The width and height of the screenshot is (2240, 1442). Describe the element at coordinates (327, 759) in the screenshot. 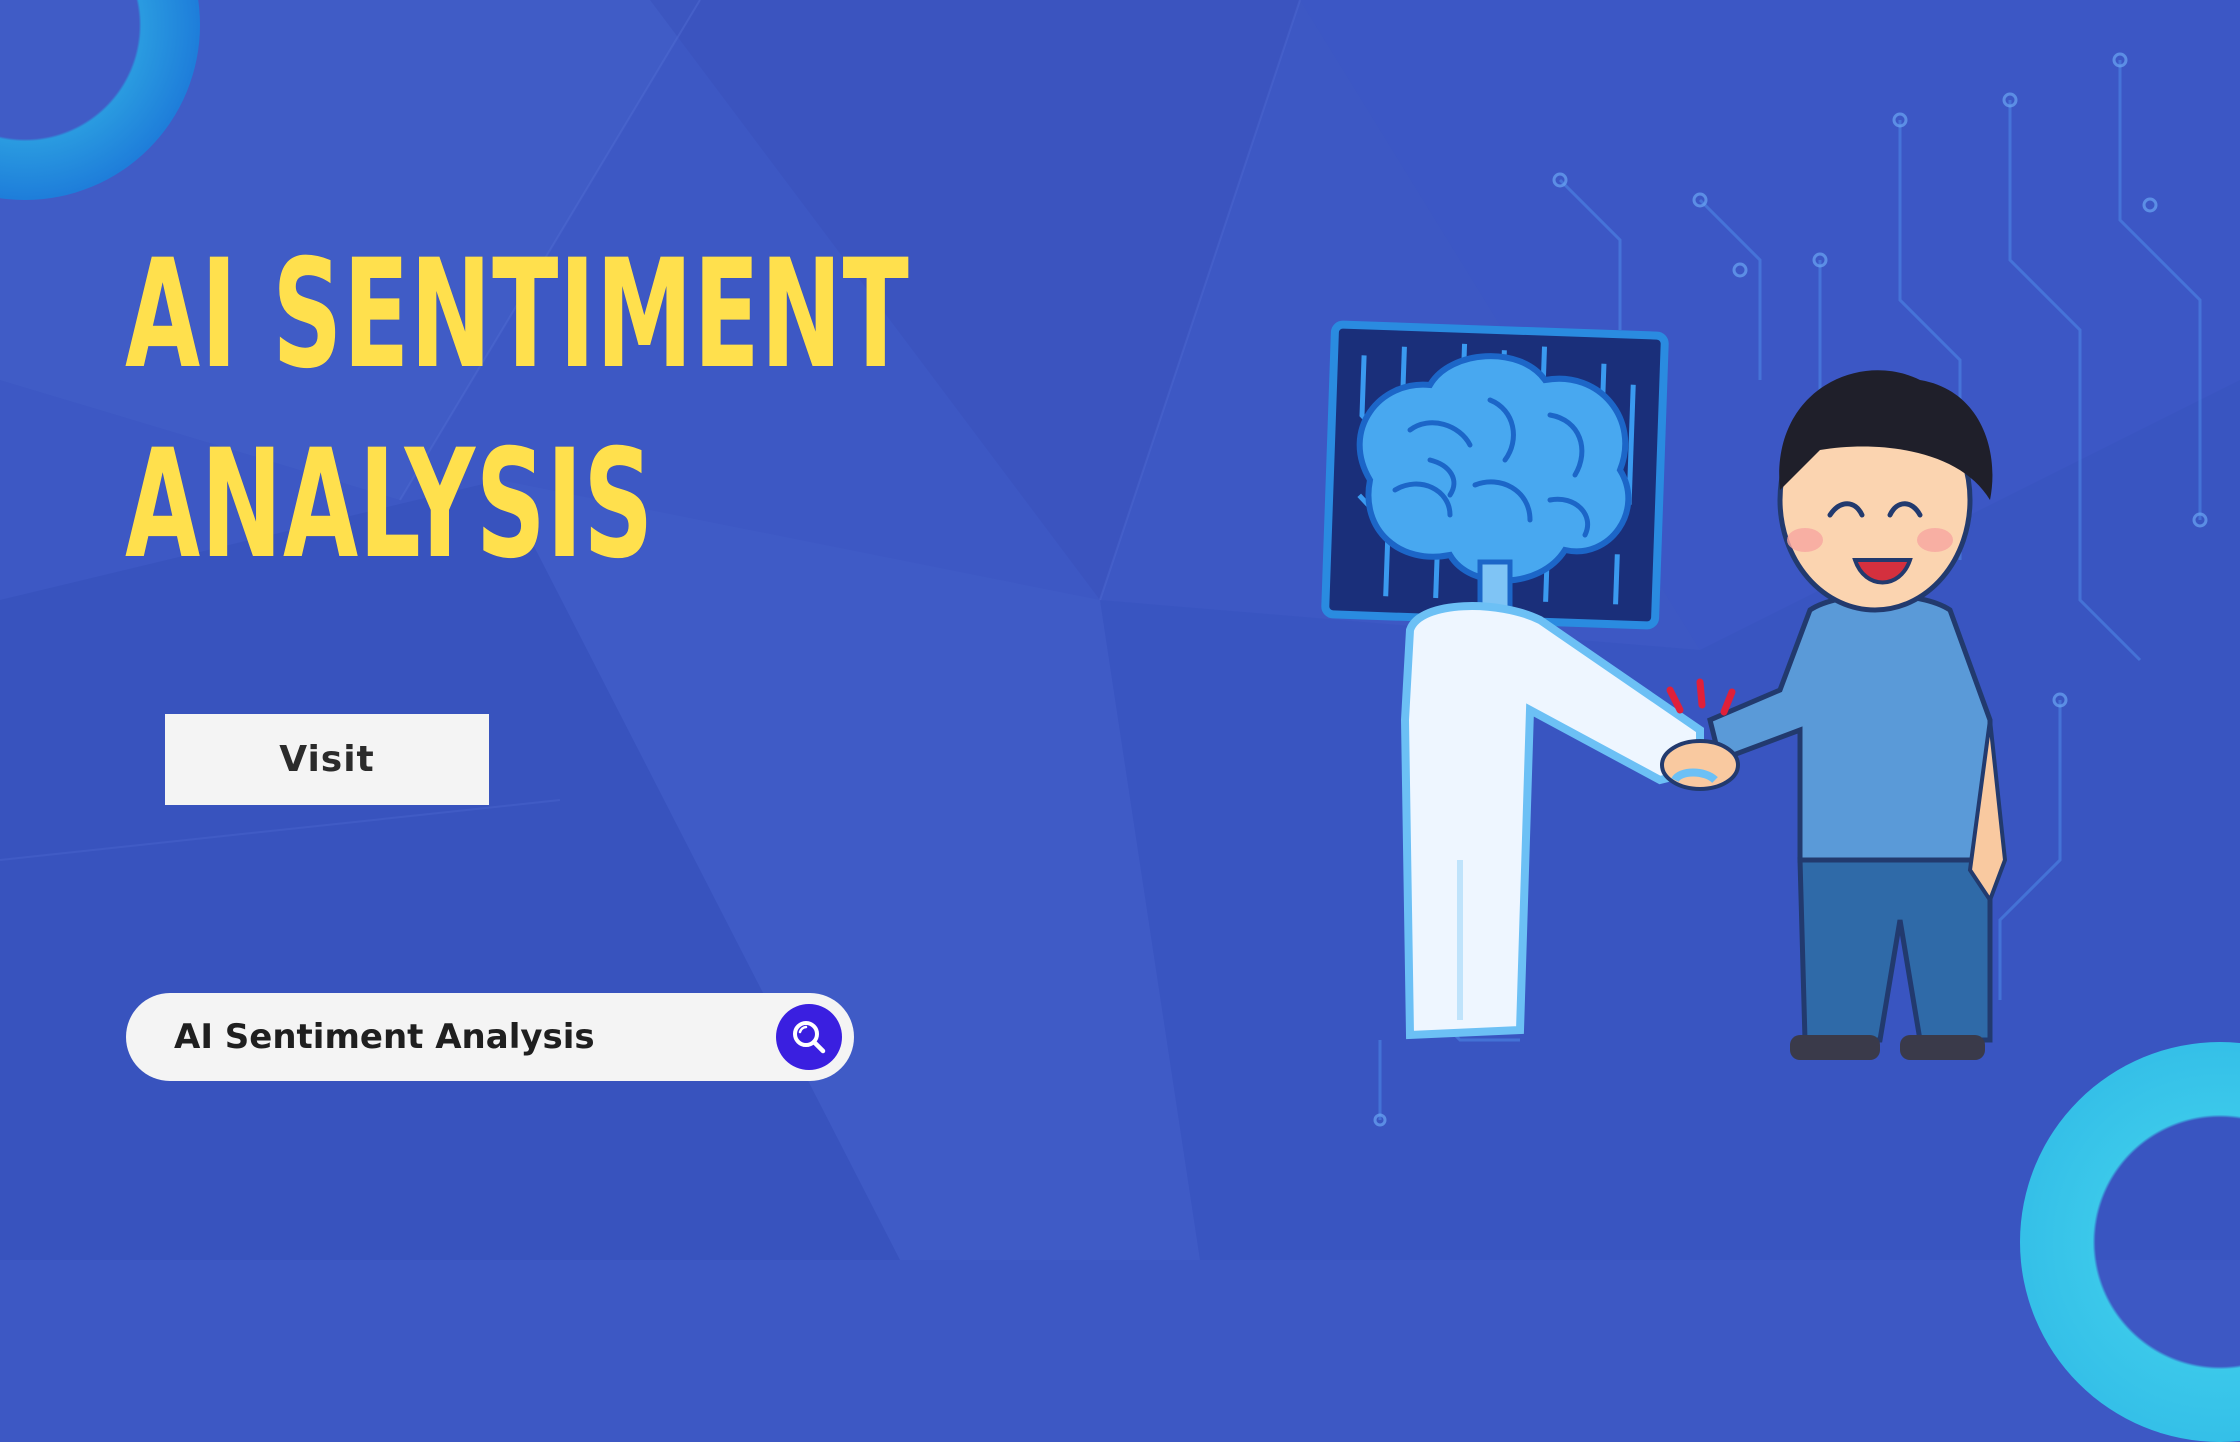

I see `visit-button: Visit` at that location.